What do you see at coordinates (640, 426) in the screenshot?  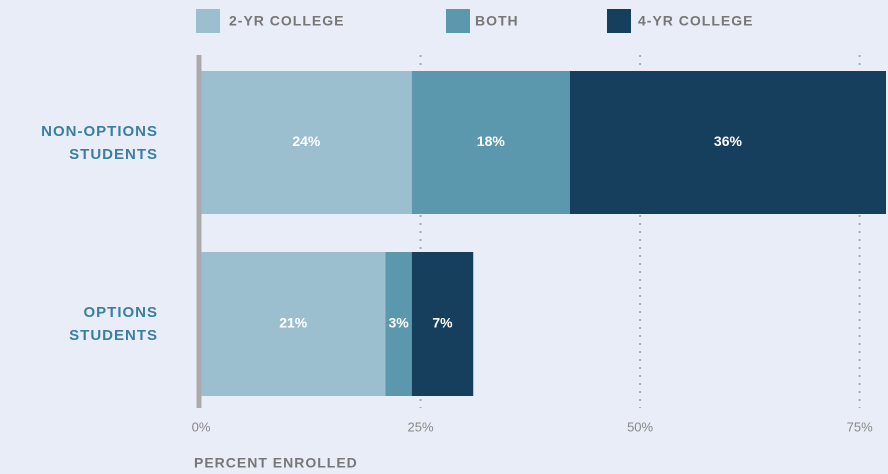 I see `x-tick-label: 50%` at bounding box center [640, 426].